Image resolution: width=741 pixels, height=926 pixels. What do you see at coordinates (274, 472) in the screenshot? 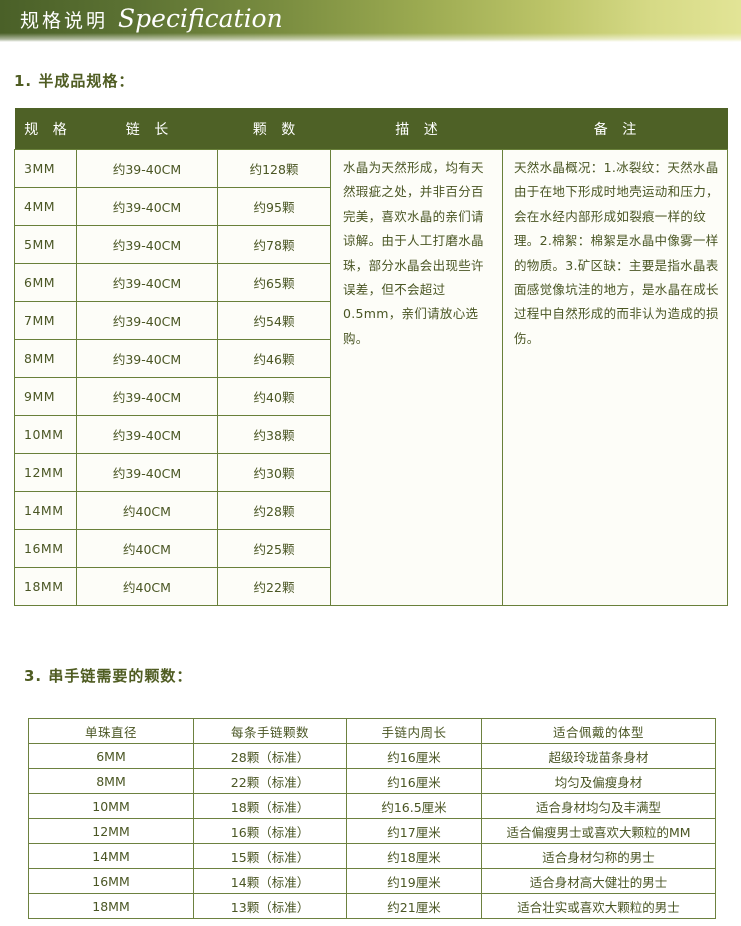
I see `cell-beads: 约30颗` at bounding box center [274, 472].